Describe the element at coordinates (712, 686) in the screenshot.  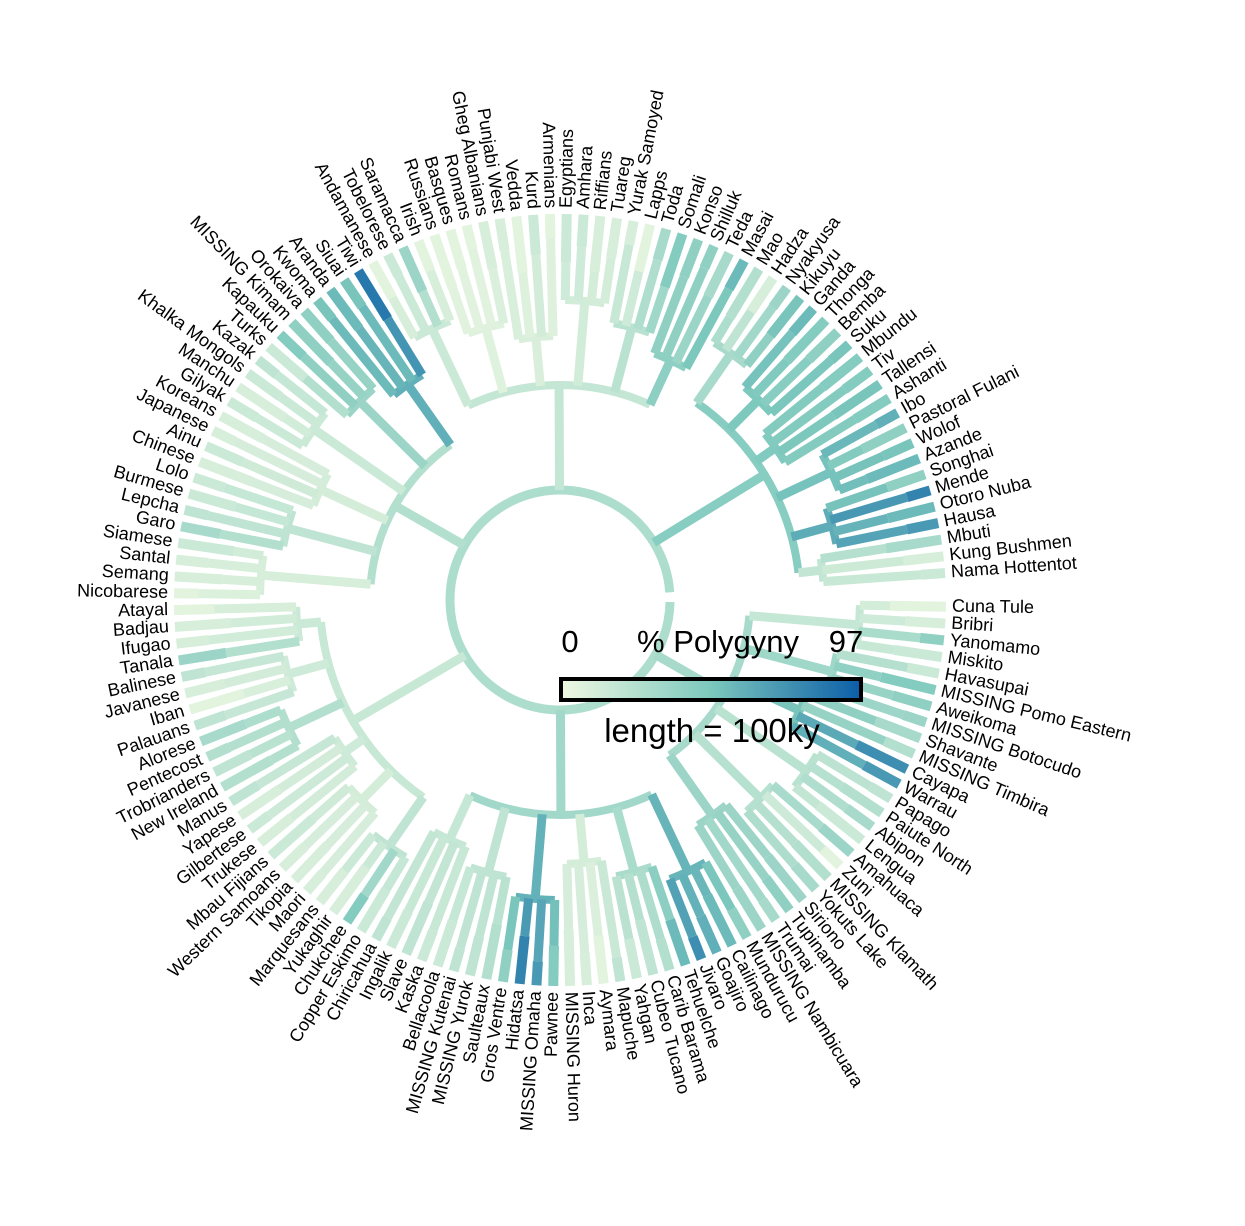
I see `legend: 0 % Polygyny 97 length = 100ky` at that location.